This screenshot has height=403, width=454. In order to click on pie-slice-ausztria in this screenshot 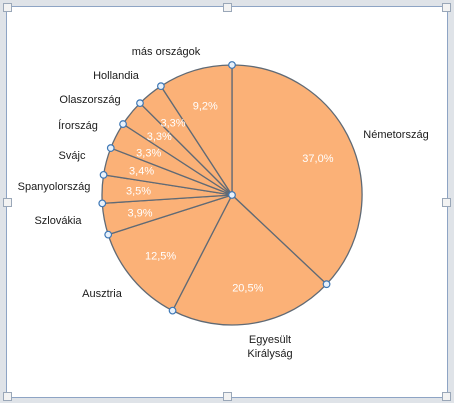, I will do `click(170, 252)`.